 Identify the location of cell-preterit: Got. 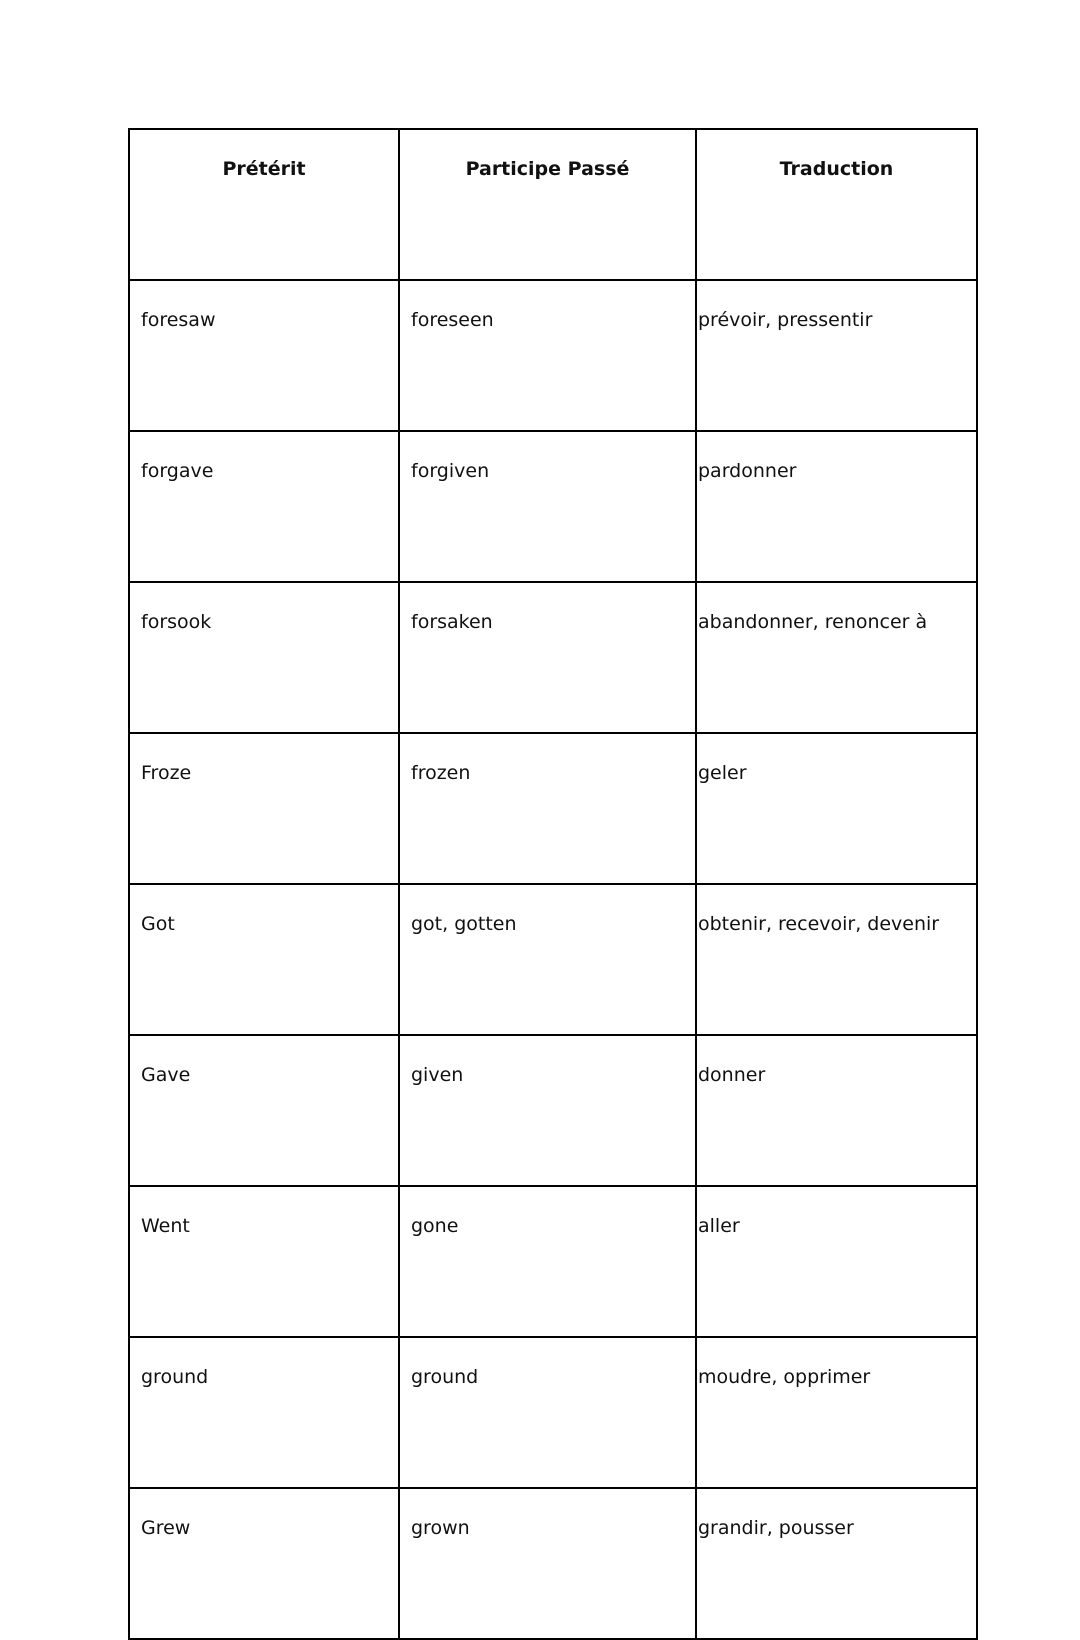
(264, 959).